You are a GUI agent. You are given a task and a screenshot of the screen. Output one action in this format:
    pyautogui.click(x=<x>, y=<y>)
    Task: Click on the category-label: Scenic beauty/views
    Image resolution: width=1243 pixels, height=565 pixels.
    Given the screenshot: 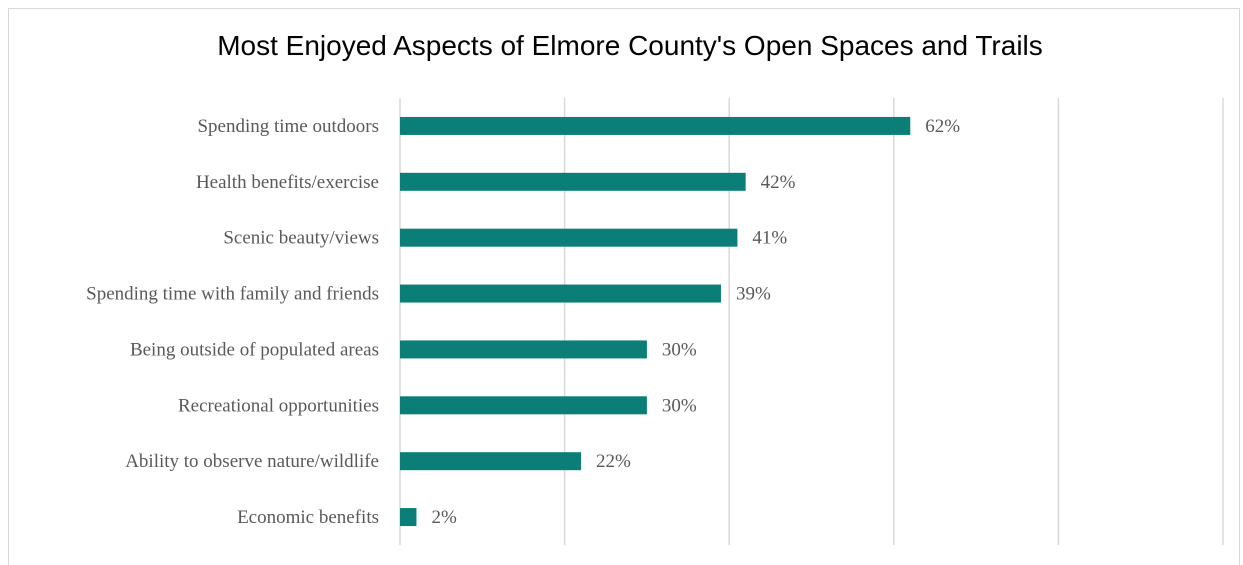 What is the action you would take?
    pyautogui.click(x=301, y=238)
    